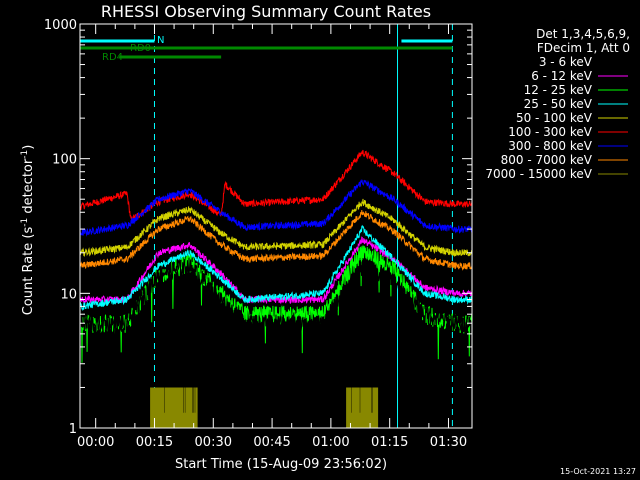 The image size is (640, 480). Describe the element at coordinates (566, 62) in the screenshot. I see `legend-entry-label: 3 - 6 keV` at that location.